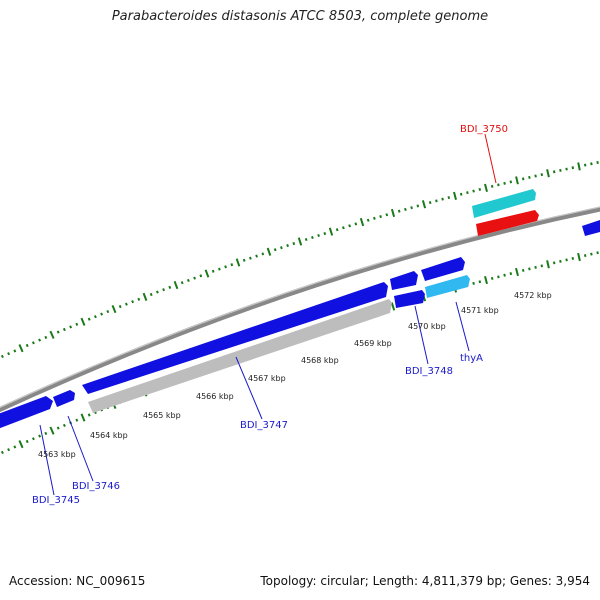 The image size is (600, 600). Describe the element at coordinates (404, 280) in the screenshot. I see `gene-arrow-bdi-3748-upper` at that location.